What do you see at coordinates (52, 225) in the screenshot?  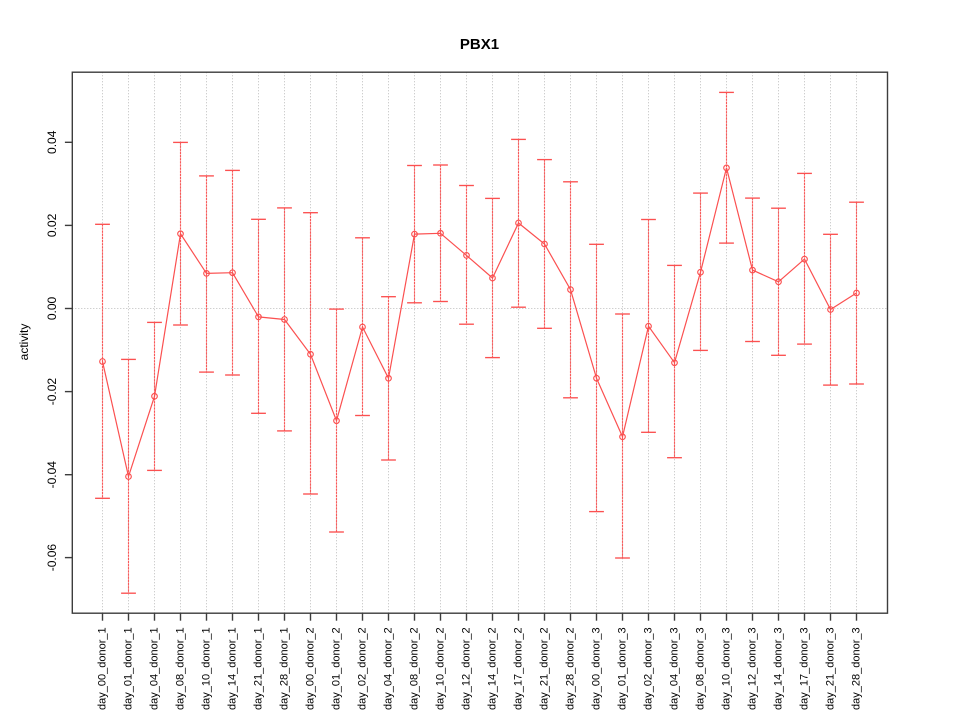 I see `svg-text: 0.02` at bounding box center [52, 225].